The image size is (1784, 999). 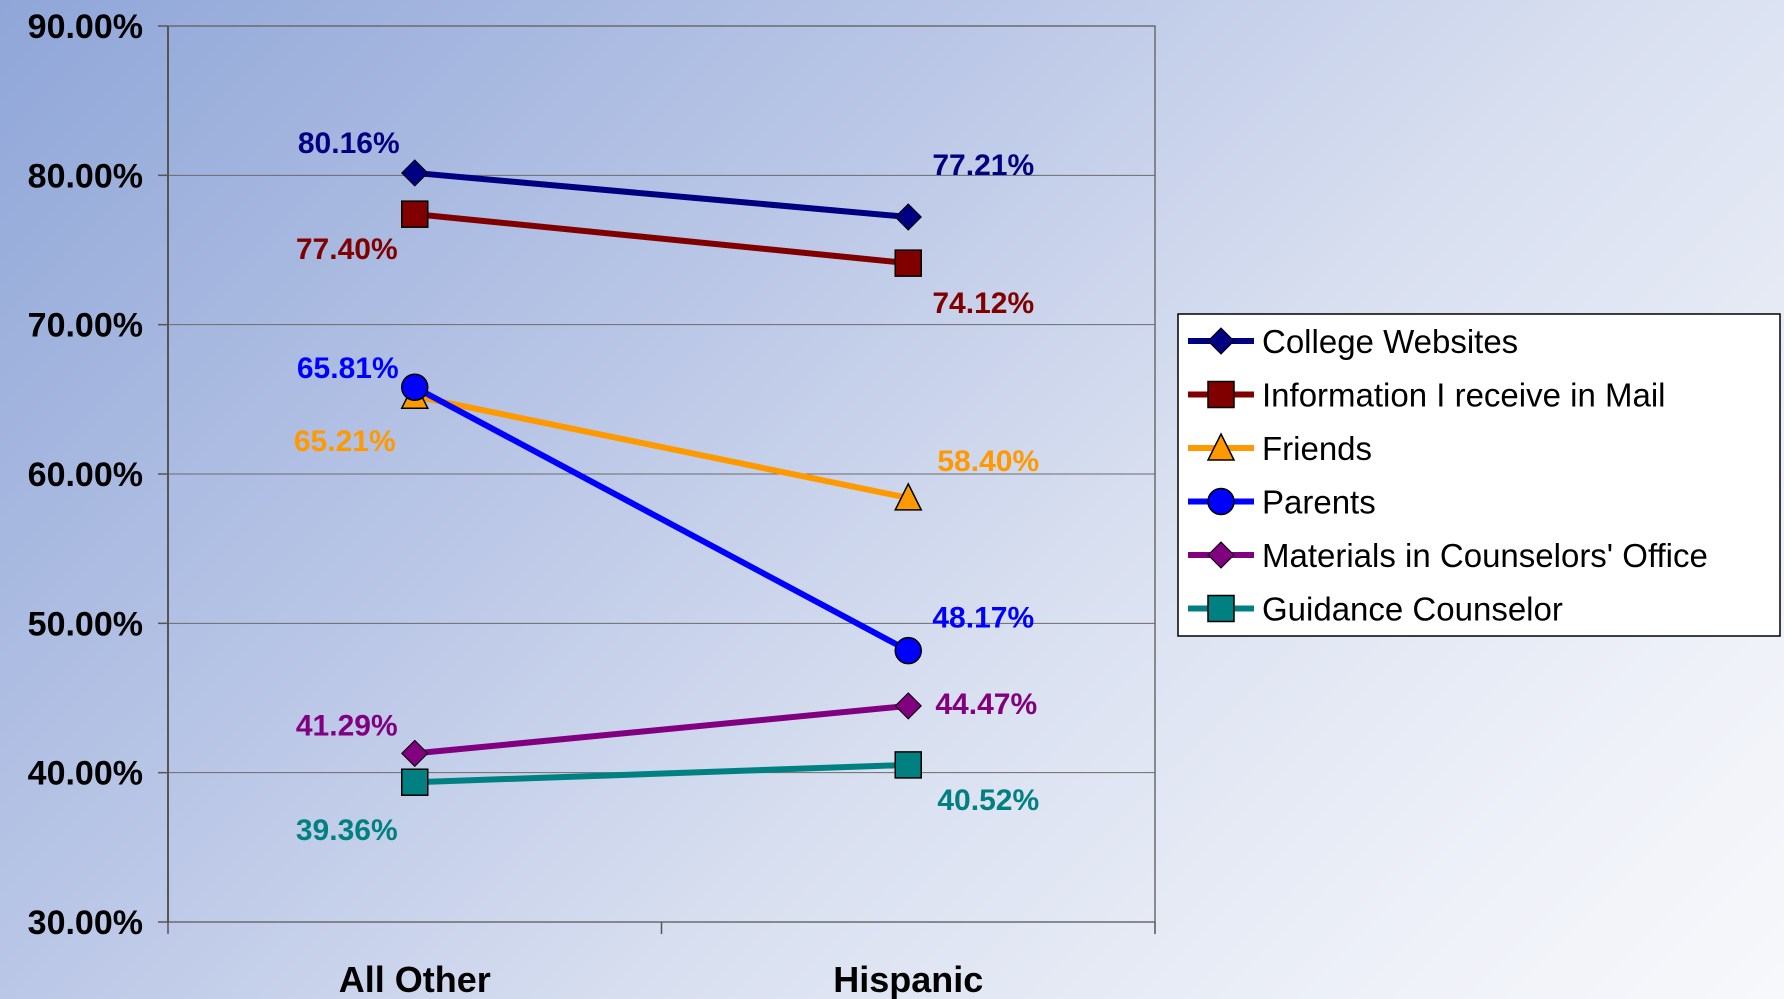 I want to click on x-category-label: All Other, so click(x=415, y=979).